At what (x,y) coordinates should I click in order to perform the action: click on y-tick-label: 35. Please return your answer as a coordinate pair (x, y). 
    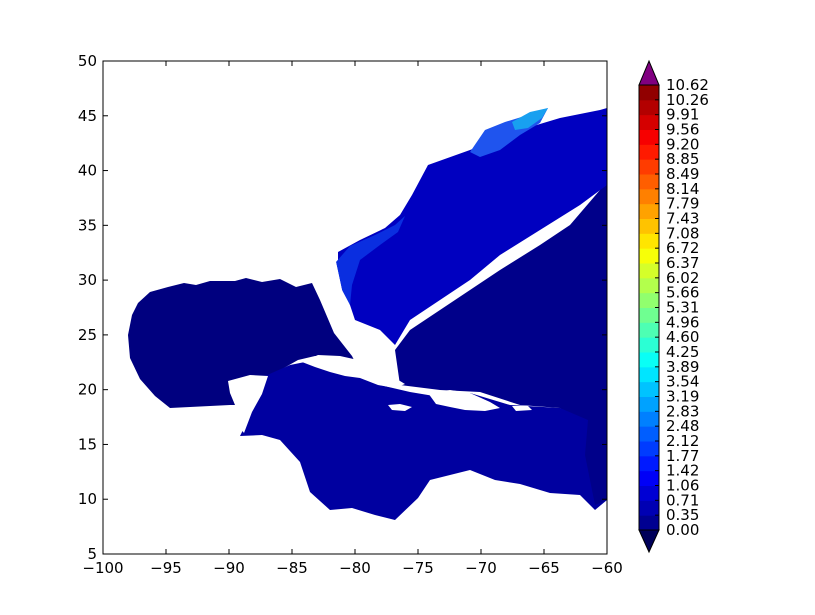
    Looking at the image, I should click on (87, 225).